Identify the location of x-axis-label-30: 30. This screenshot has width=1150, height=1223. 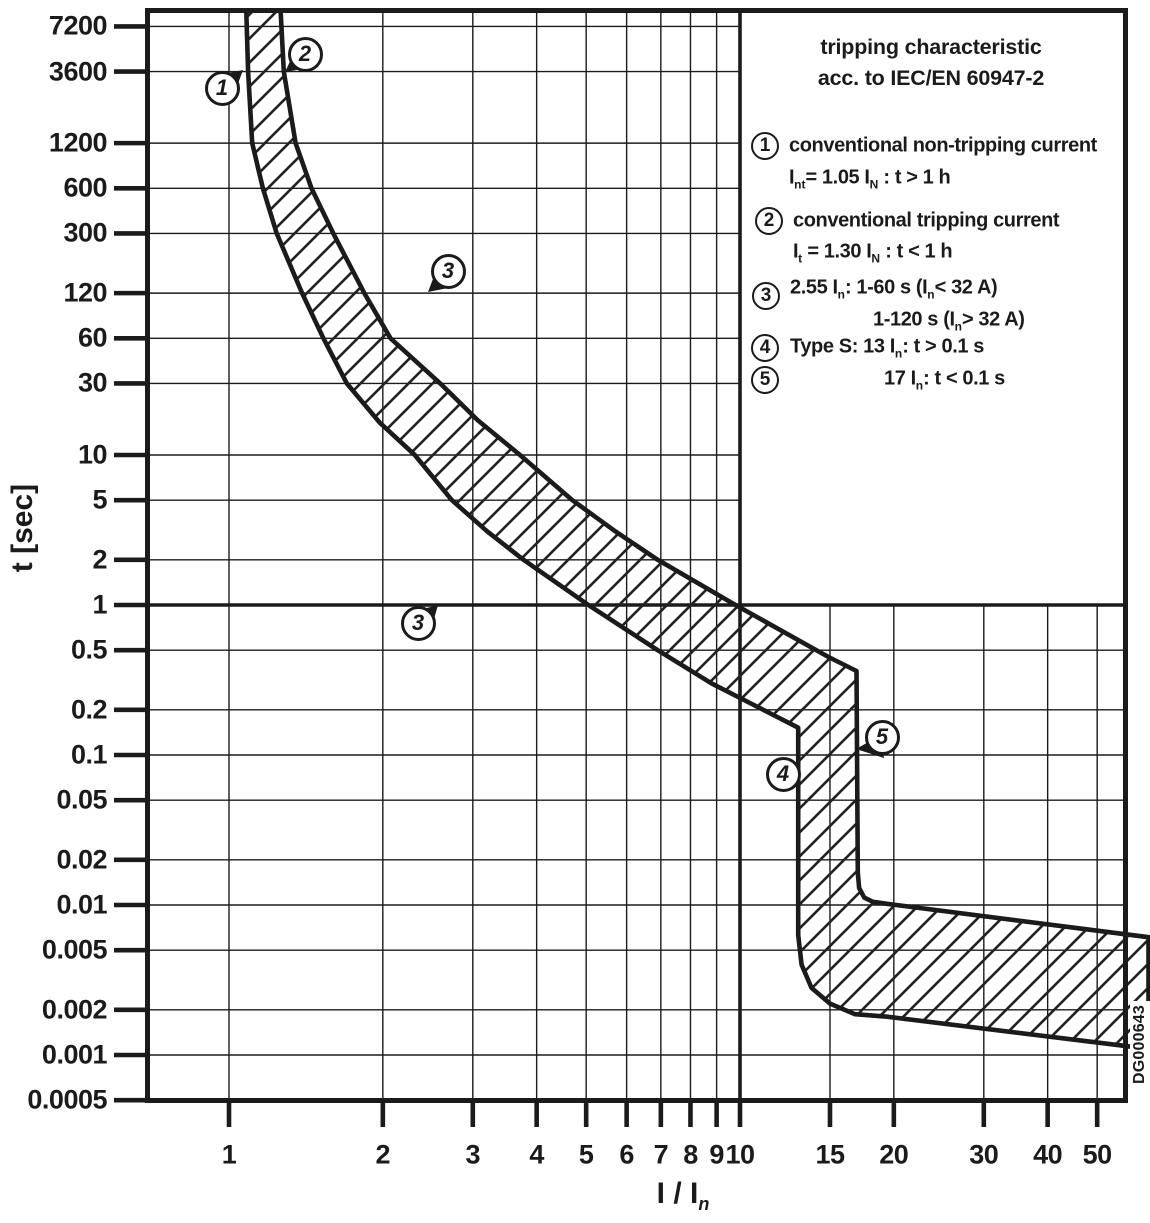
(984, 1155).